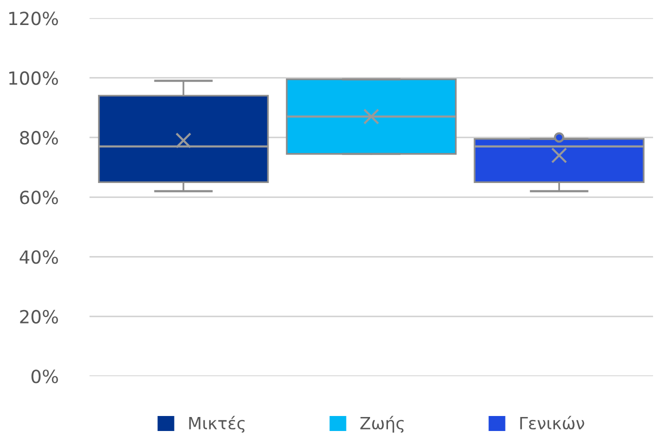 The width and height of the screenshot is (663, 443). Describe the element at coordinates (552, 423) in the screenshot. I see `legend-label: Γενικών` at that location.